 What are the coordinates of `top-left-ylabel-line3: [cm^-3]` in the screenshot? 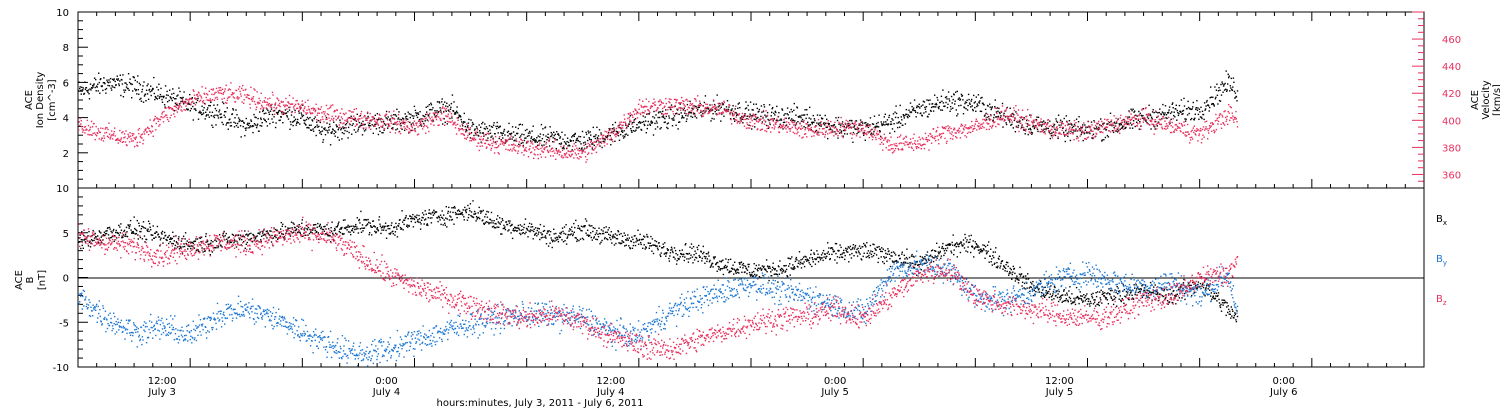 It's located at (52, 99).